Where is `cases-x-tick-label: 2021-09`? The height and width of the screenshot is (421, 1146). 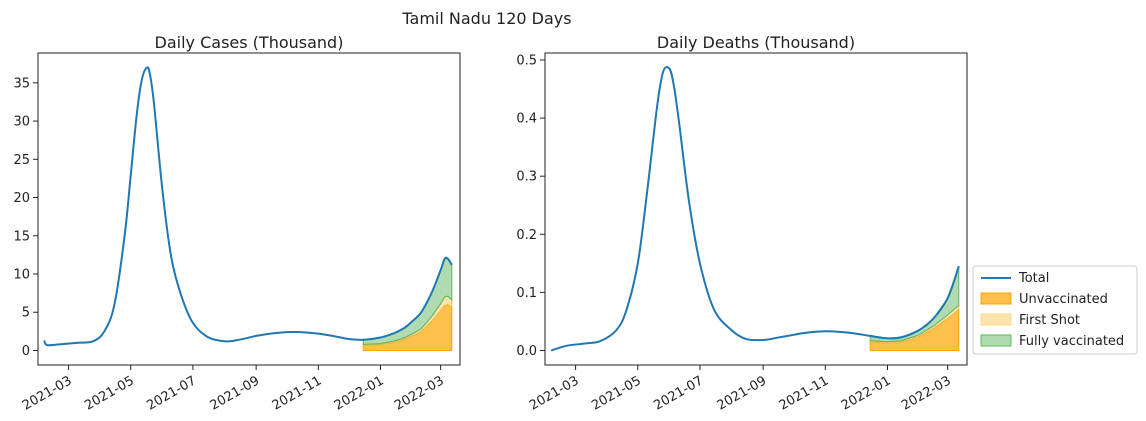 cases-x-tick-label: 2021-09 is located at coordinates (235, 393).